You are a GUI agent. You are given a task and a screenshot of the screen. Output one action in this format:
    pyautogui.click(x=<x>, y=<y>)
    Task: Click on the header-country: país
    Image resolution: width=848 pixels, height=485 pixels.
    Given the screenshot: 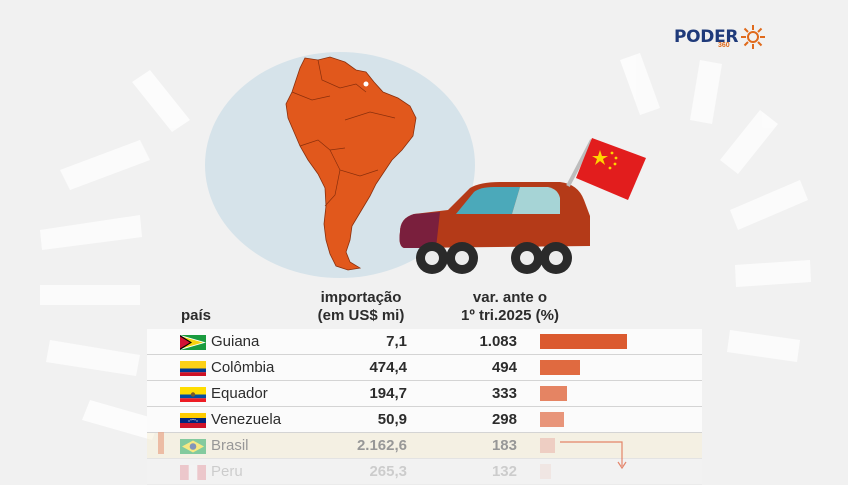 What is the action you would take?
    pyautogui.click(x=196, y=315)
    